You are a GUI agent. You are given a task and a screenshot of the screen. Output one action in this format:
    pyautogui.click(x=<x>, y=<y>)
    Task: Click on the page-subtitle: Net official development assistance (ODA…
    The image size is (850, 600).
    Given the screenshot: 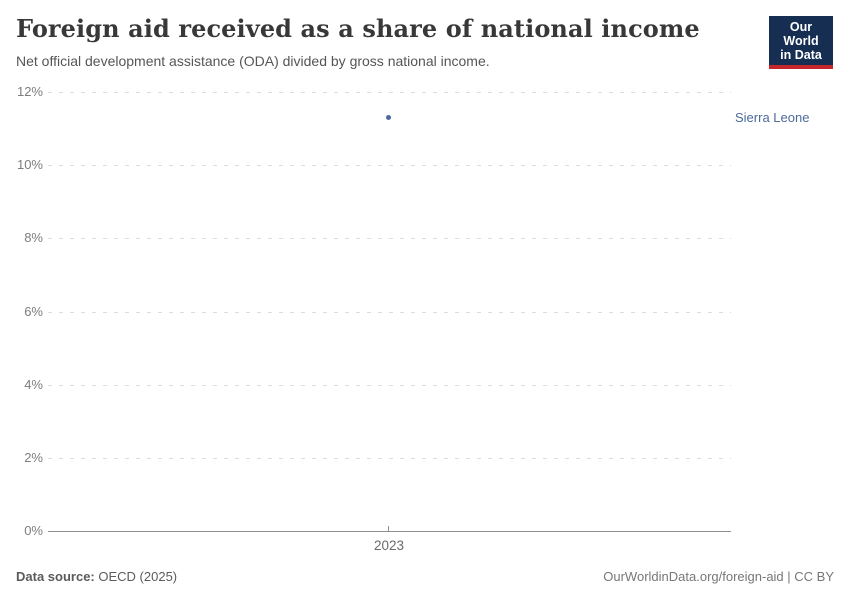 What is the action you would take?
    pyautogui.click(x=253, y=61)
    